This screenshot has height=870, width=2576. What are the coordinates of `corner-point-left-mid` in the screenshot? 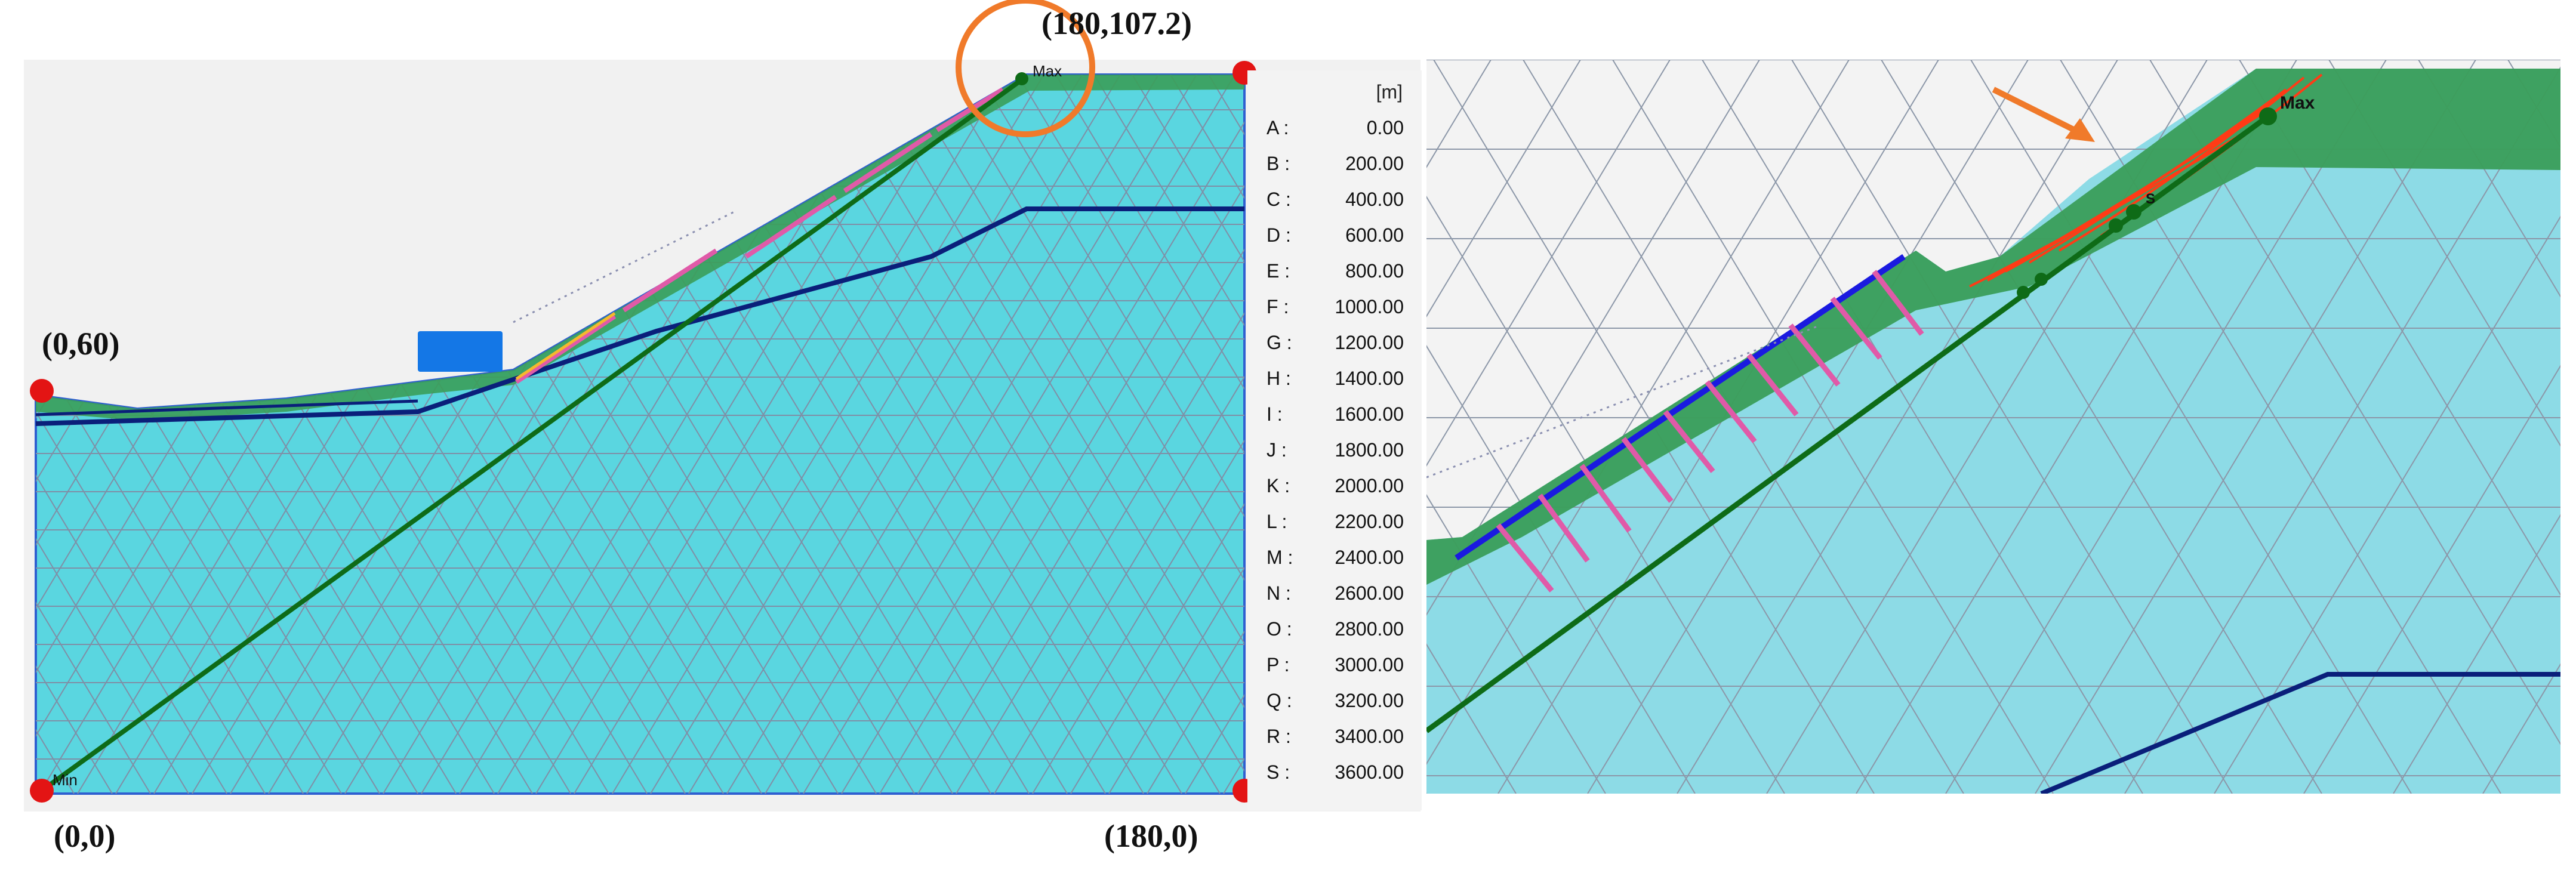 It's located at (42, 391).